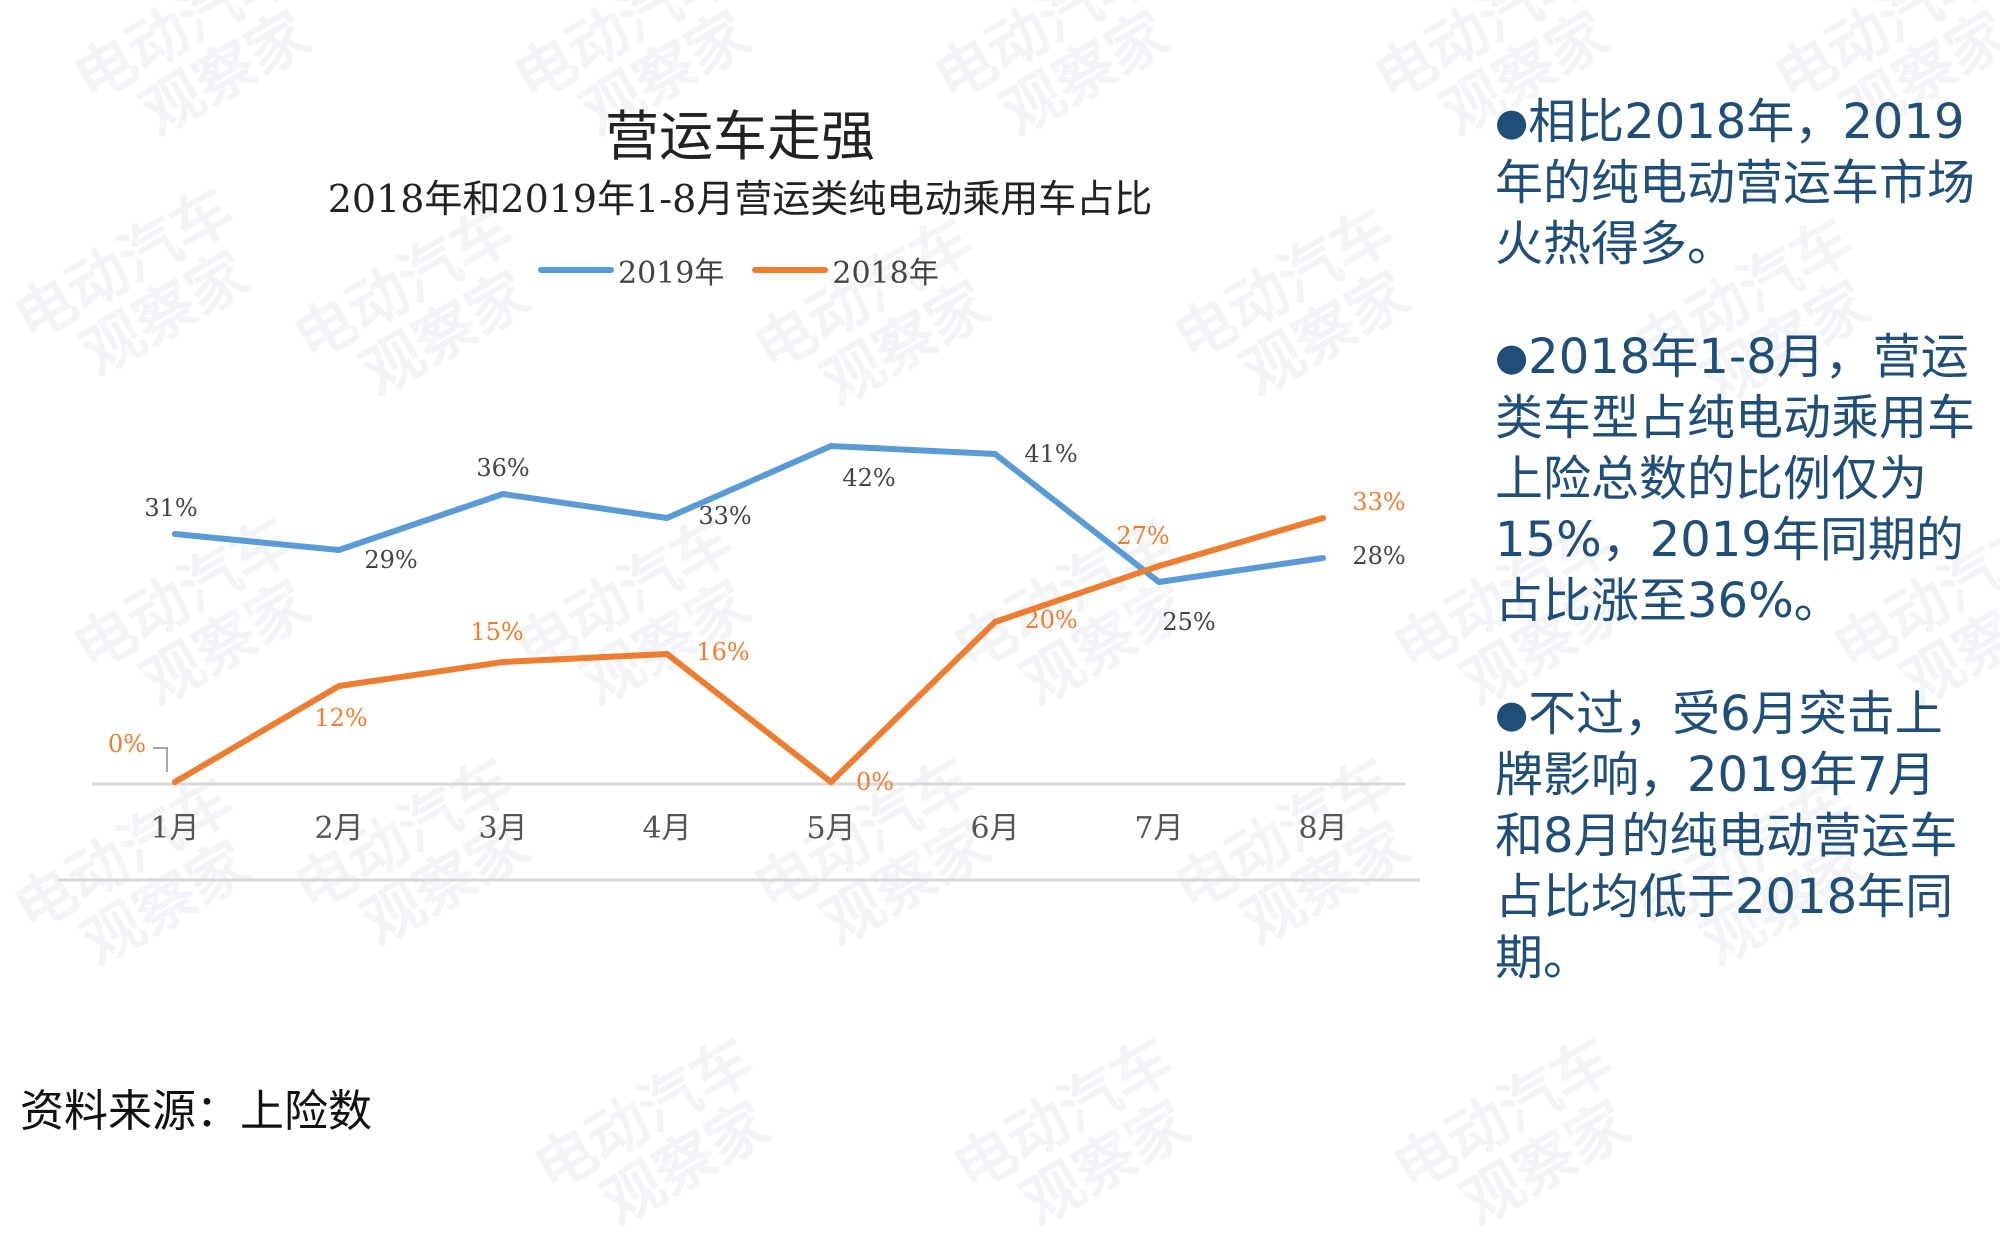 This screenshot has width=2000, height=1260. I want to click on legend-label-2019: 2019年, so click(671, 273).